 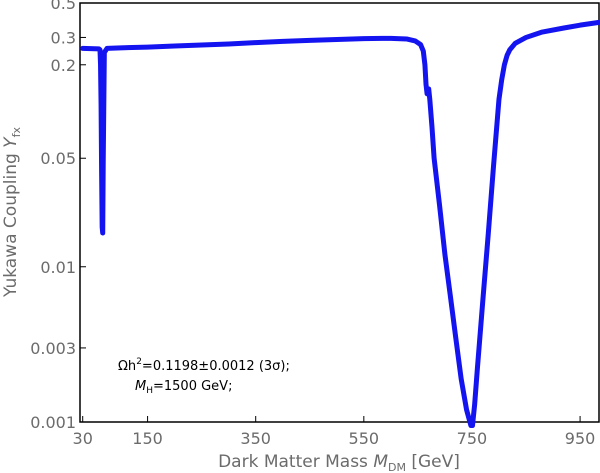 What do you see at coordinates (580, 438) in the screenshot?
I see `x-tick-label: 950` at bounding box center [580, 438].